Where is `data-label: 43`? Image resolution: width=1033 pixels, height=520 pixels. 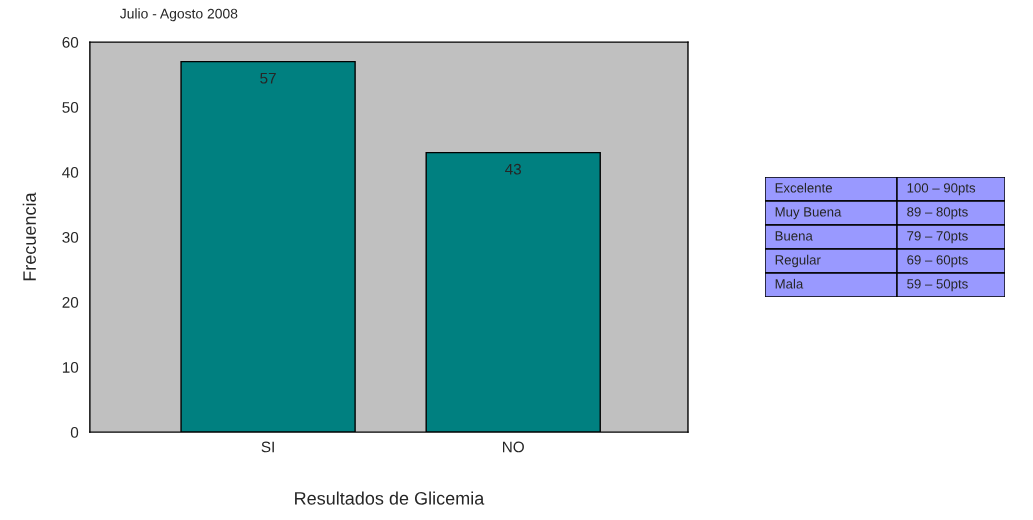 data-label: 43 is located at coordinates (513, 169).